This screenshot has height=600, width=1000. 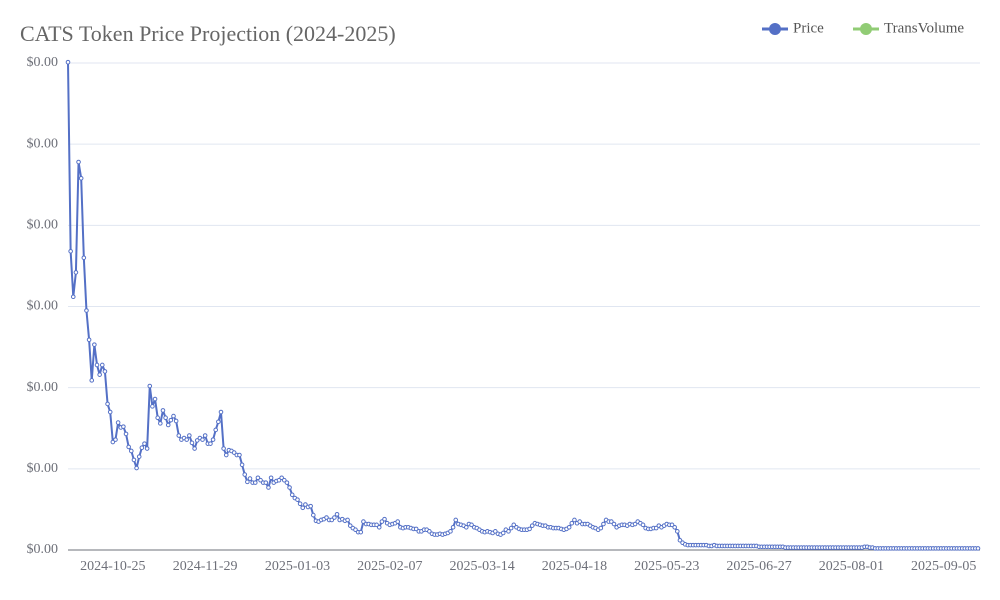 What do you see at coordinates (943, 566) in the screenshot?
I see `x-tick-label: 2025-09-05` at bounding box center [943, 566].